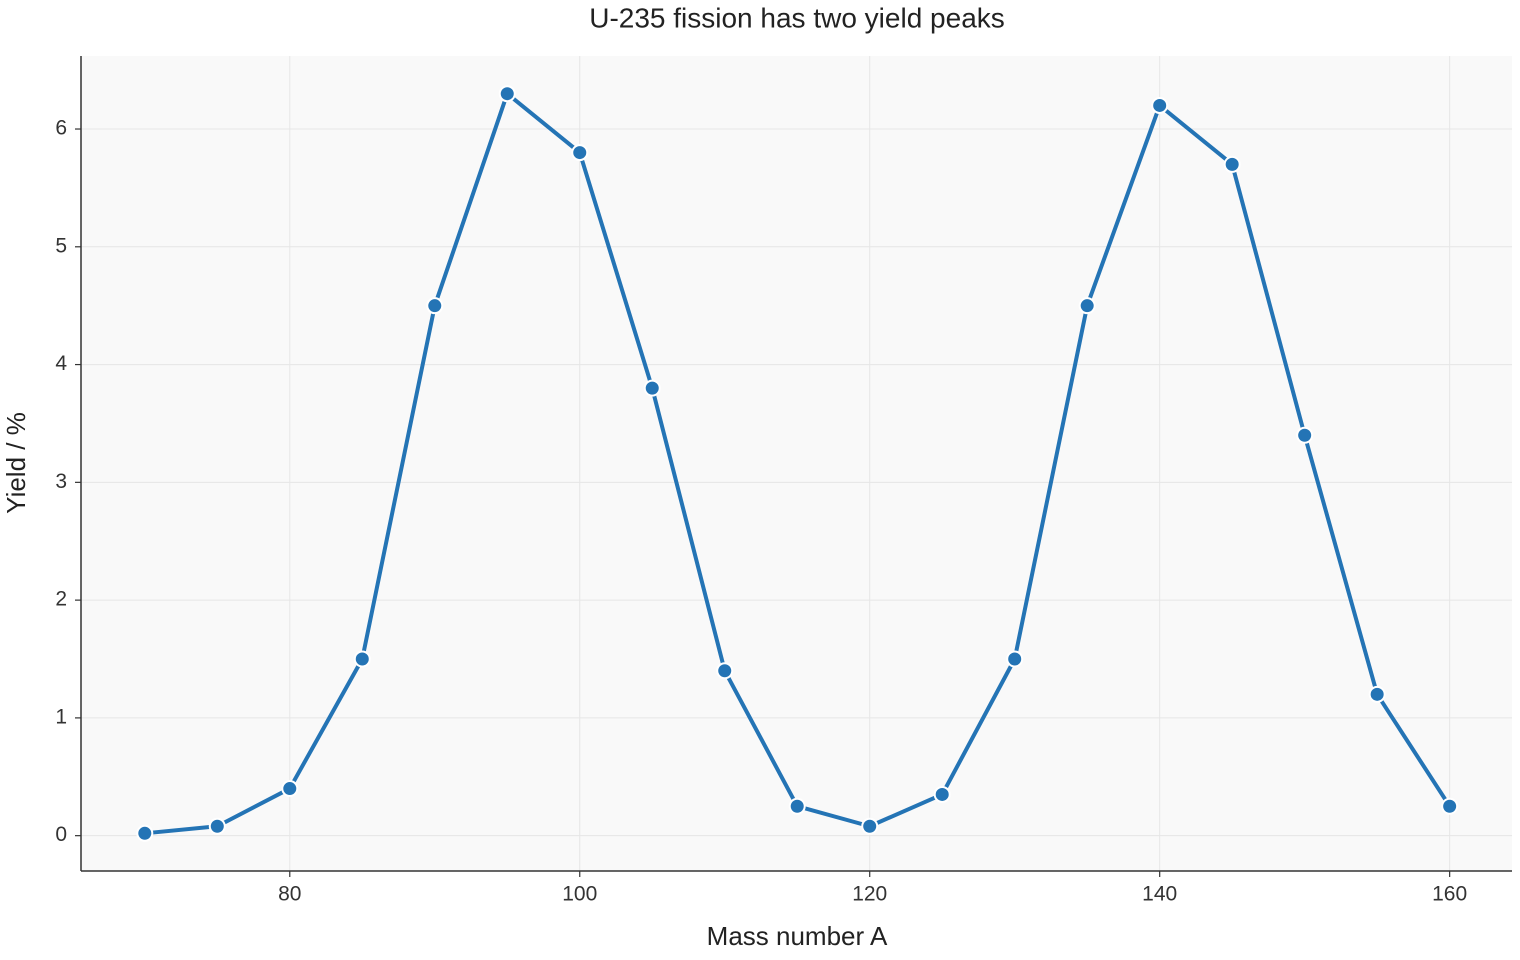 This screenshot has height=960, width=1520. What do you see at coordinates (16, 463) in the screenshot?
I see `y-axis-label: Yield / %` at bounding box center [16, 463].